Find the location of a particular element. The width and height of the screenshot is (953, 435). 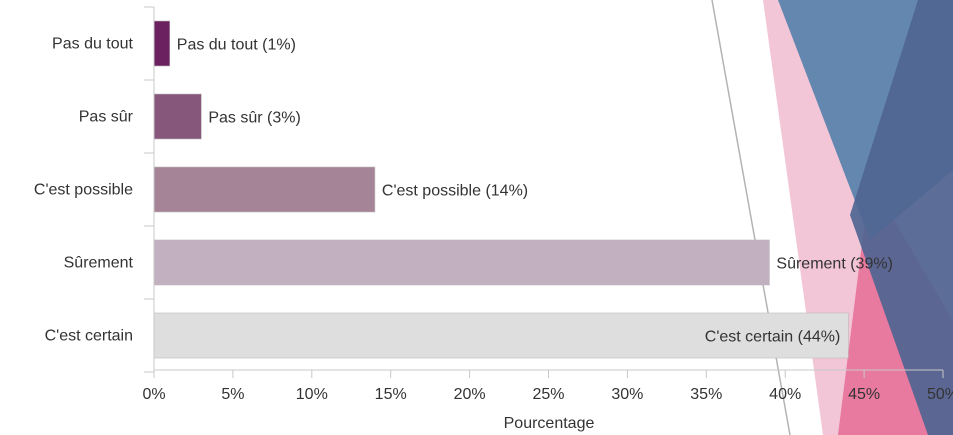

data-label: Pas sûr (3%) is located at coordinates (254, 118).